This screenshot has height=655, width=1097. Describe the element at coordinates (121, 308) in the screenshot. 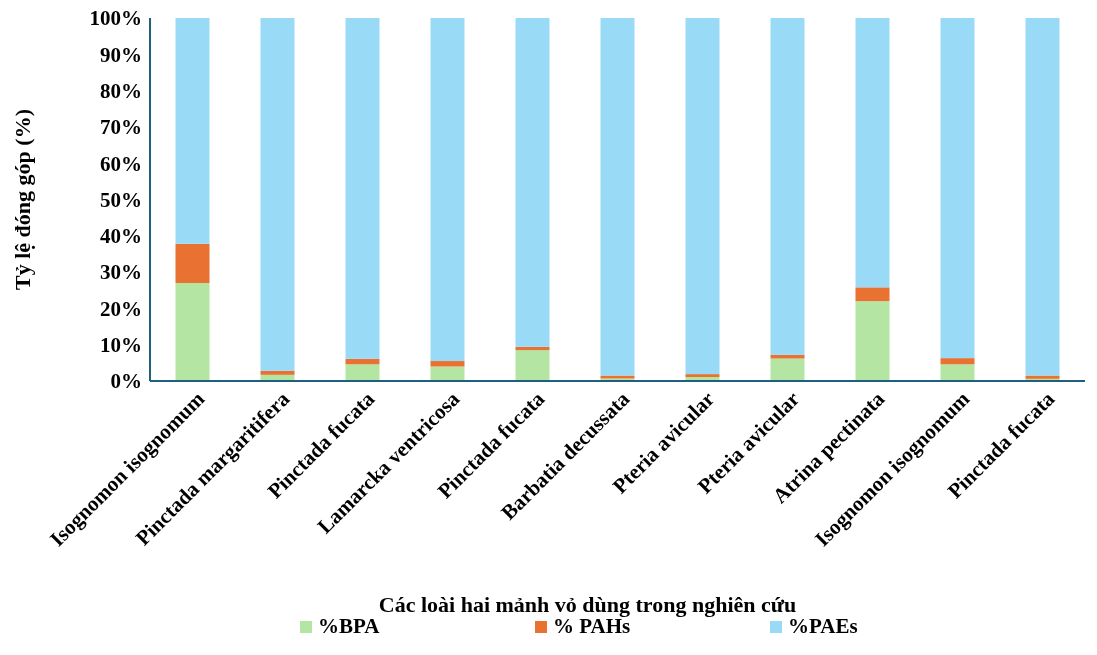

I see `y-tick-label: 20%` at that location.